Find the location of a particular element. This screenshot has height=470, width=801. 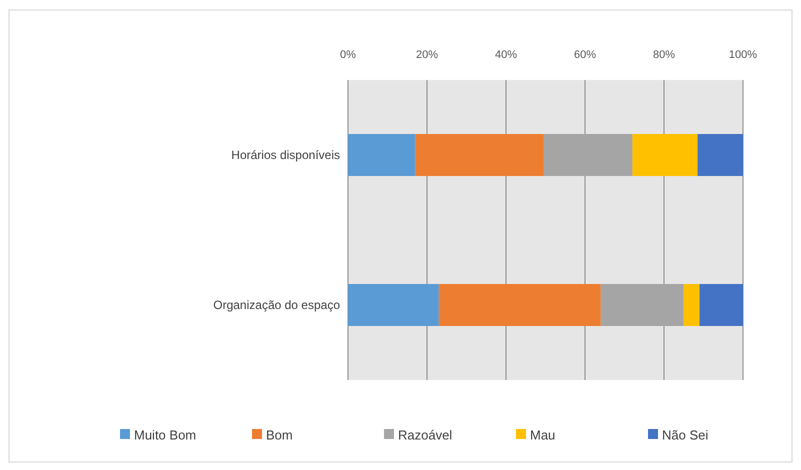

legend-label: Mau is located at coordinates (543, 435).